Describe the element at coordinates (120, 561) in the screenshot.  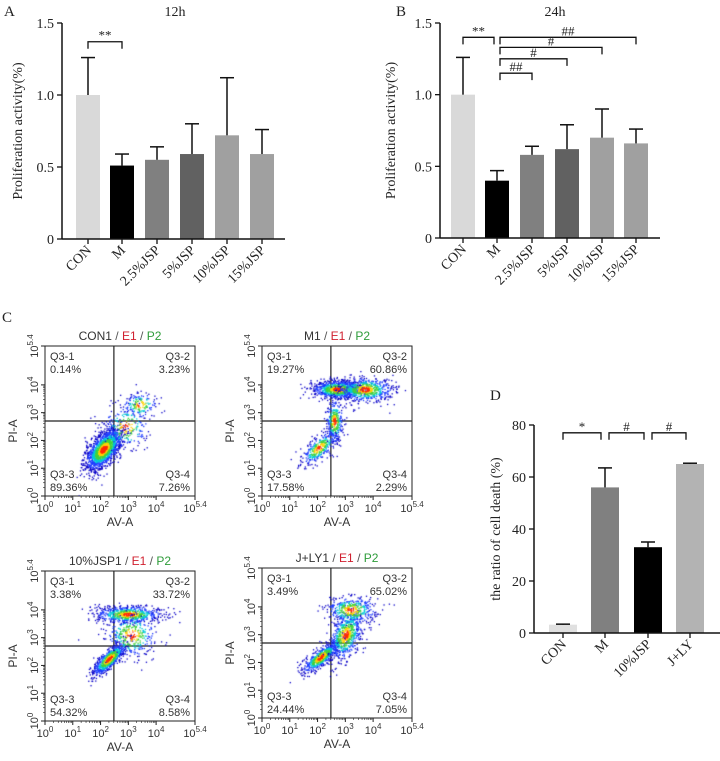
I see `flow-plot-title: 10%JSP1 / E1 / P2` at that location.